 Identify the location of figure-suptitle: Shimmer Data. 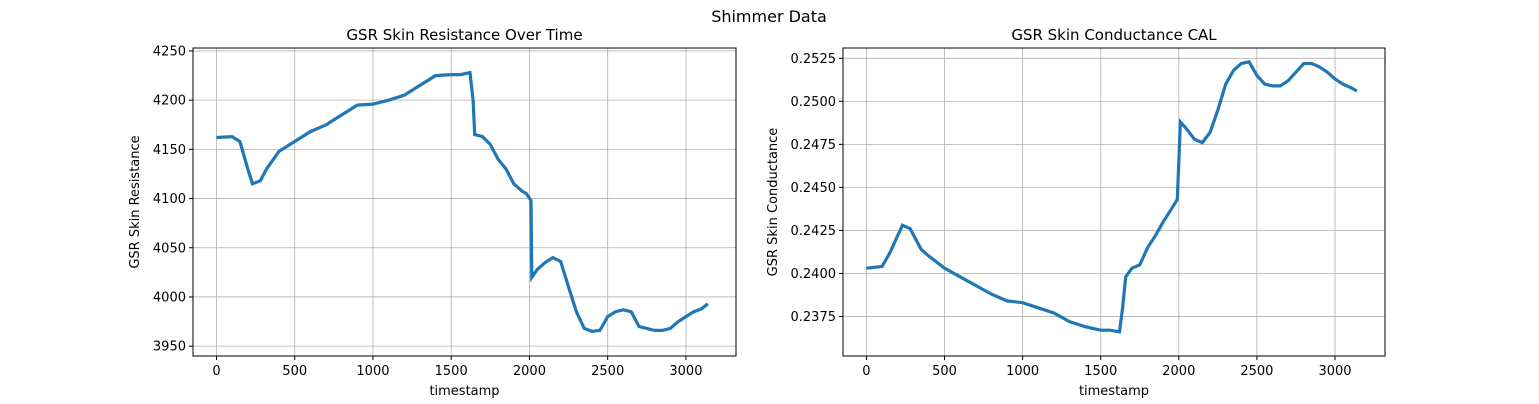
(769, 16).